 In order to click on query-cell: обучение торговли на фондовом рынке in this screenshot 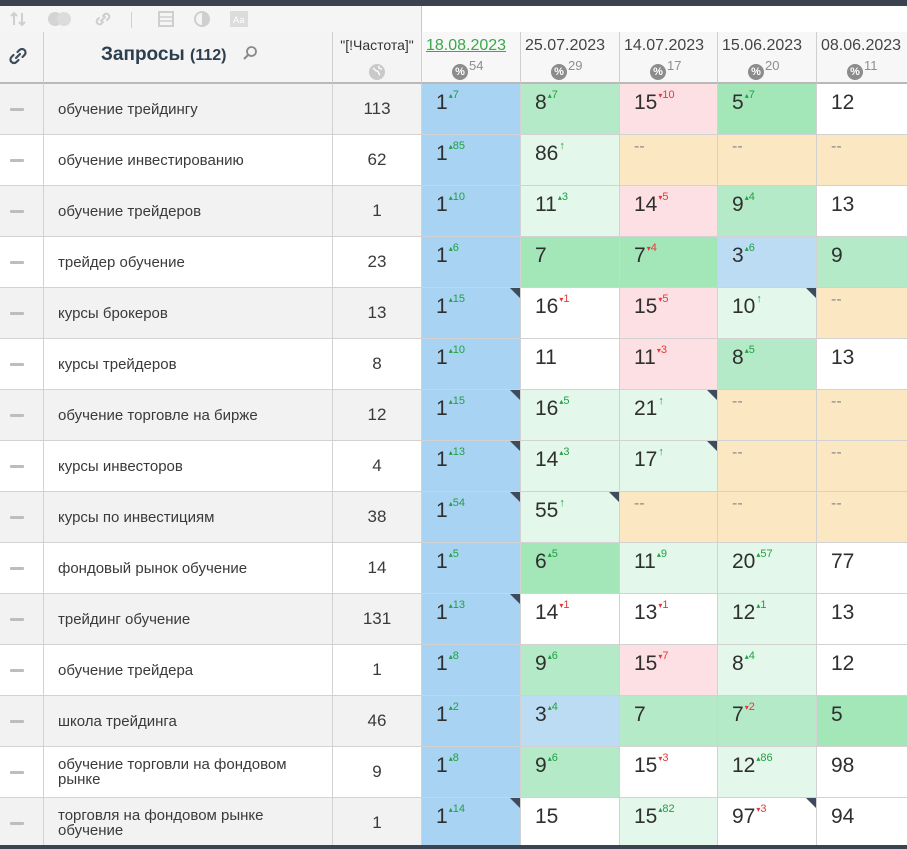, I will do `click(188, 772)`.